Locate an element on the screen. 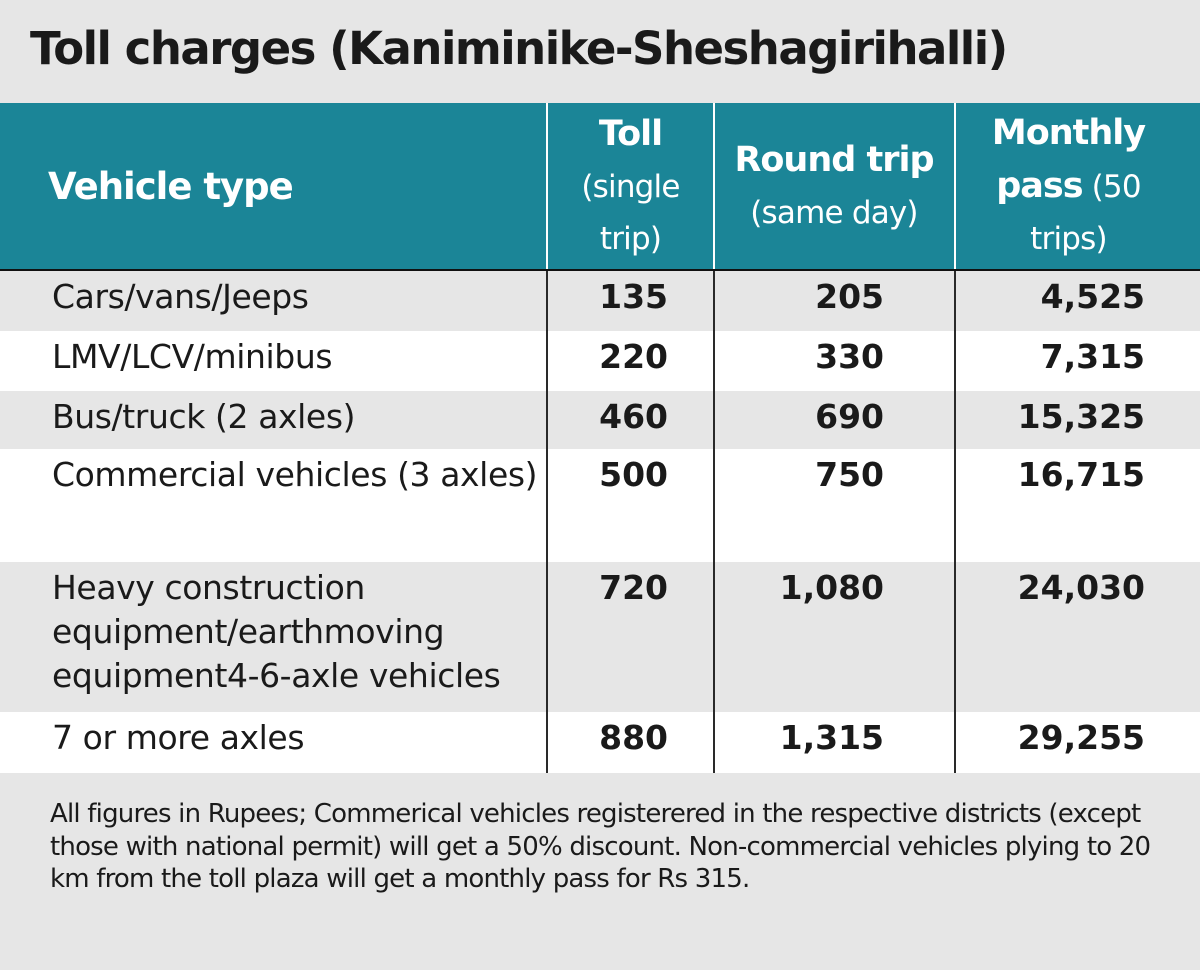 The image size is (1200, 970). toll-cell: 500 is located at coordinates (633, 474).